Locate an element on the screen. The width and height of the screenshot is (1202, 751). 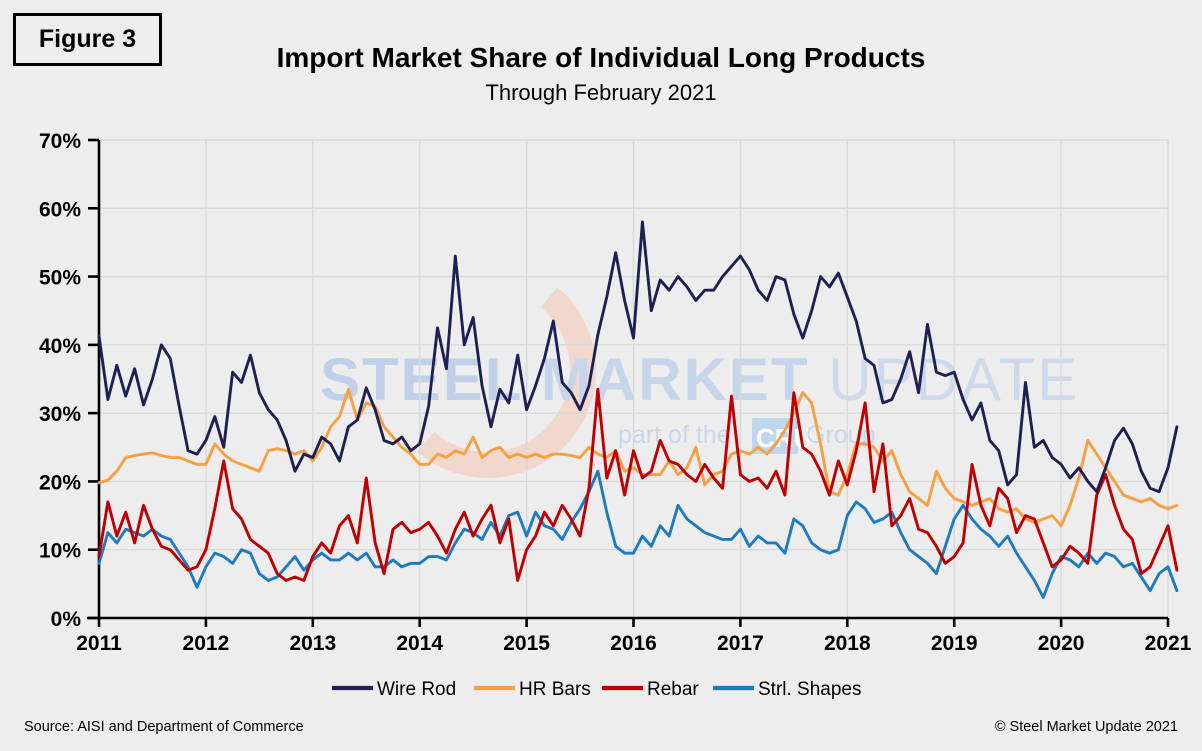
svg-text: 2014 is located at coordinates (419, 643).